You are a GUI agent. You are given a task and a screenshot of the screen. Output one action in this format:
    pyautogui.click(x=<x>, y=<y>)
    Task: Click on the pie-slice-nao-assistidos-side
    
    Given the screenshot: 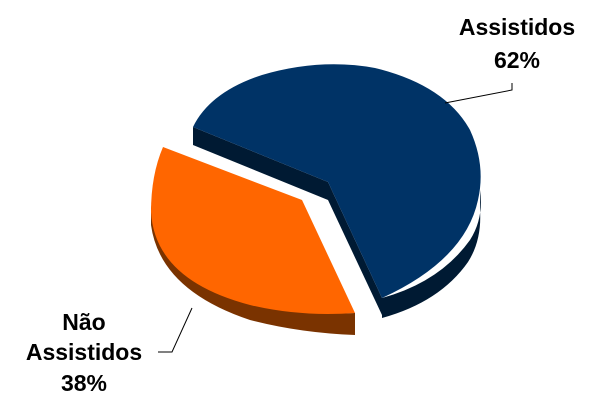 What is the action you would take?
    pyautogui.click(x=253, y=270)
    